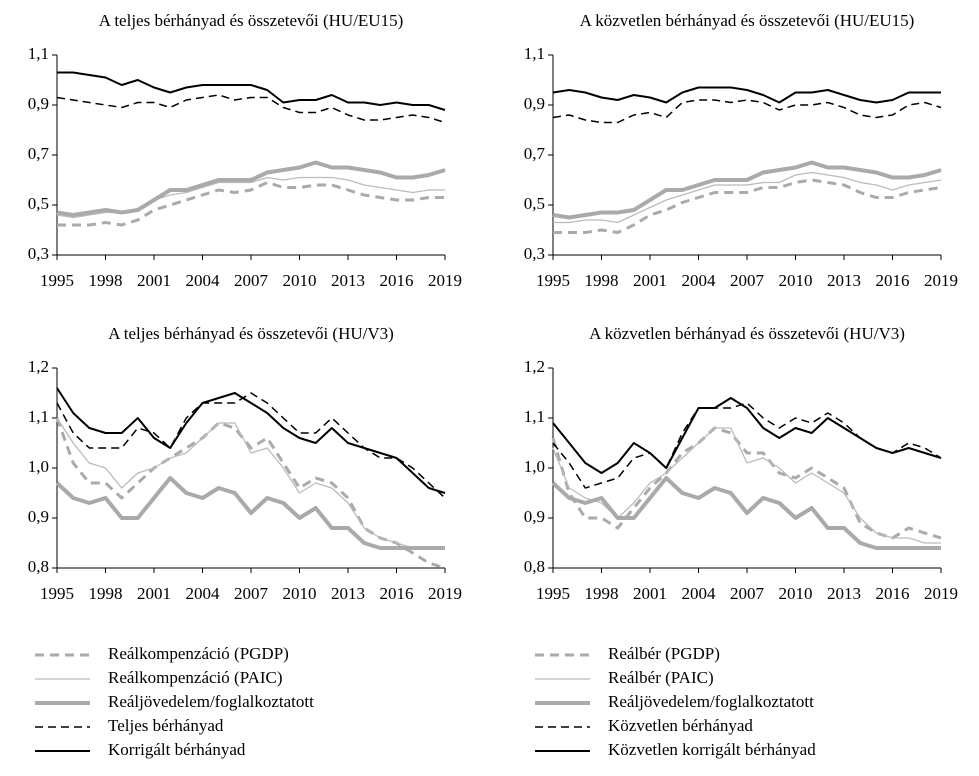 This screenshot has height=776, width=979. I want to click on legend-label: Reálbér (PGDP), so click(664, 653).